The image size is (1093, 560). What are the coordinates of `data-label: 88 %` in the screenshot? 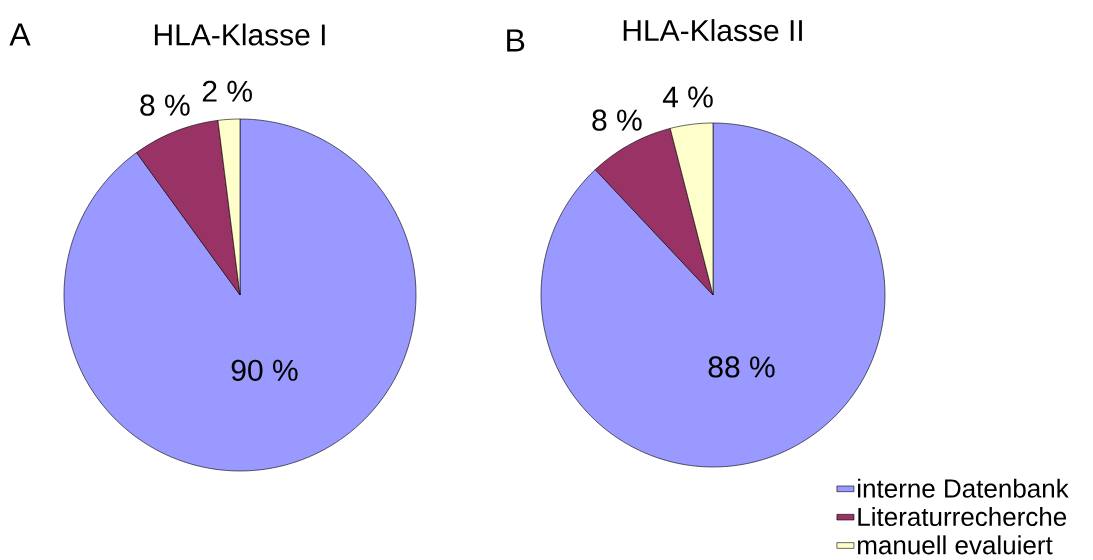 It's located at (741, 367).